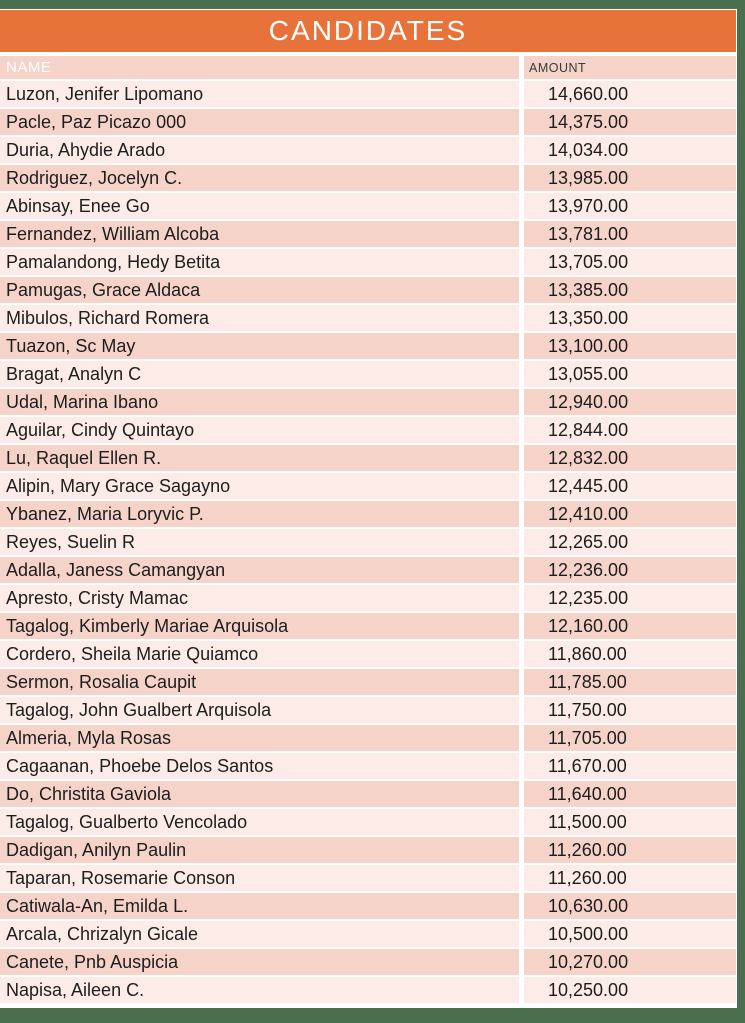 Image resolution: width=745 pixels, height=1023 pixels. Describe the element at coordinates (259, 598) in the screenshot. I see `candidate-name: Apresto, Cristy Mamac` at that location.